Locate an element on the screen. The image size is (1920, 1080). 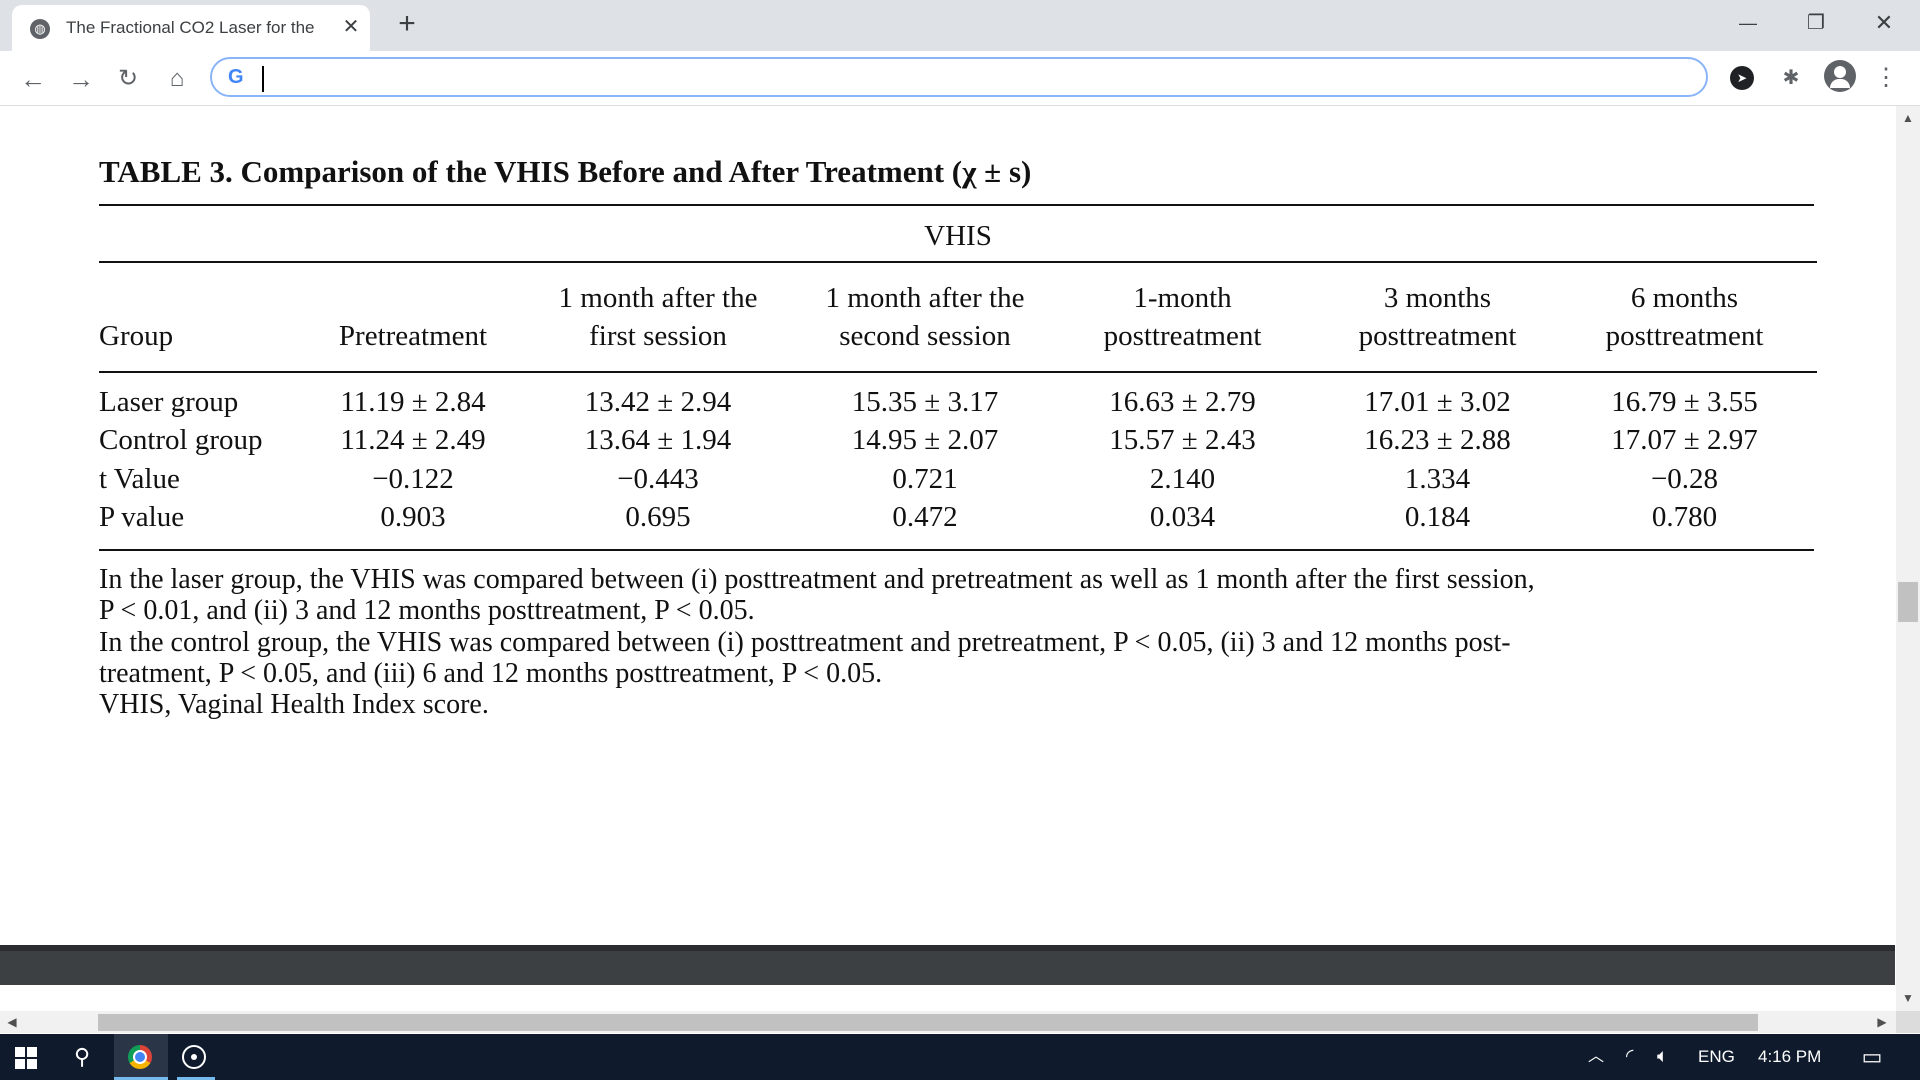
menu-kebab-icon: ⋮ is located at coordinates (1886, 77).